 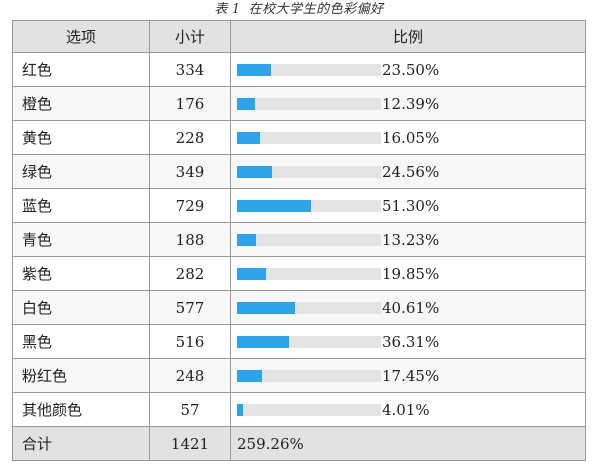 I want to click on count-cell: 176, so click(x=190, y=103).